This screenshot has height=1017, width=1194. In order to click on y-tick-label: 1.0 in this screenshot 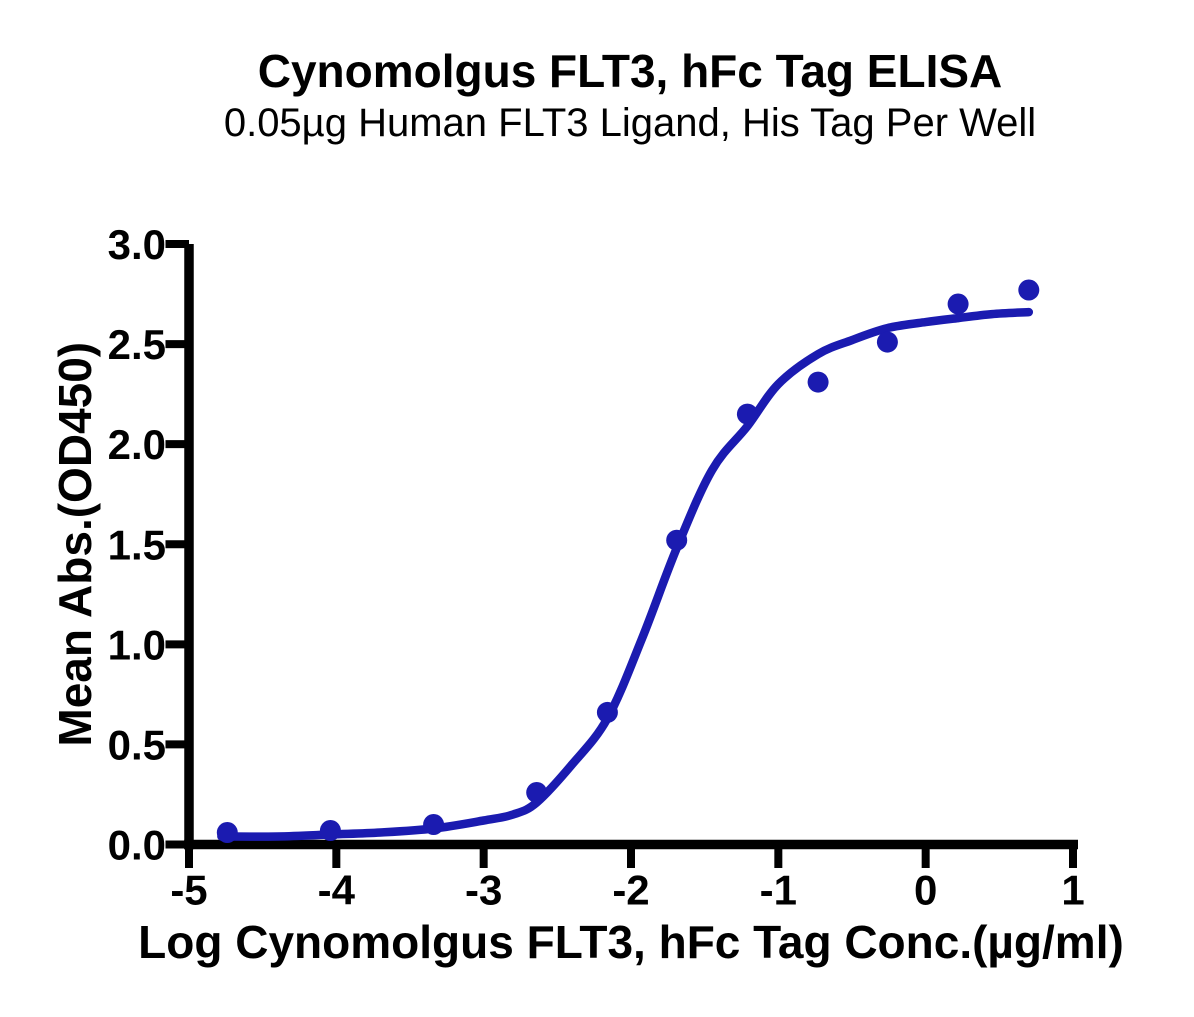, I will do `click(137, 644)`.